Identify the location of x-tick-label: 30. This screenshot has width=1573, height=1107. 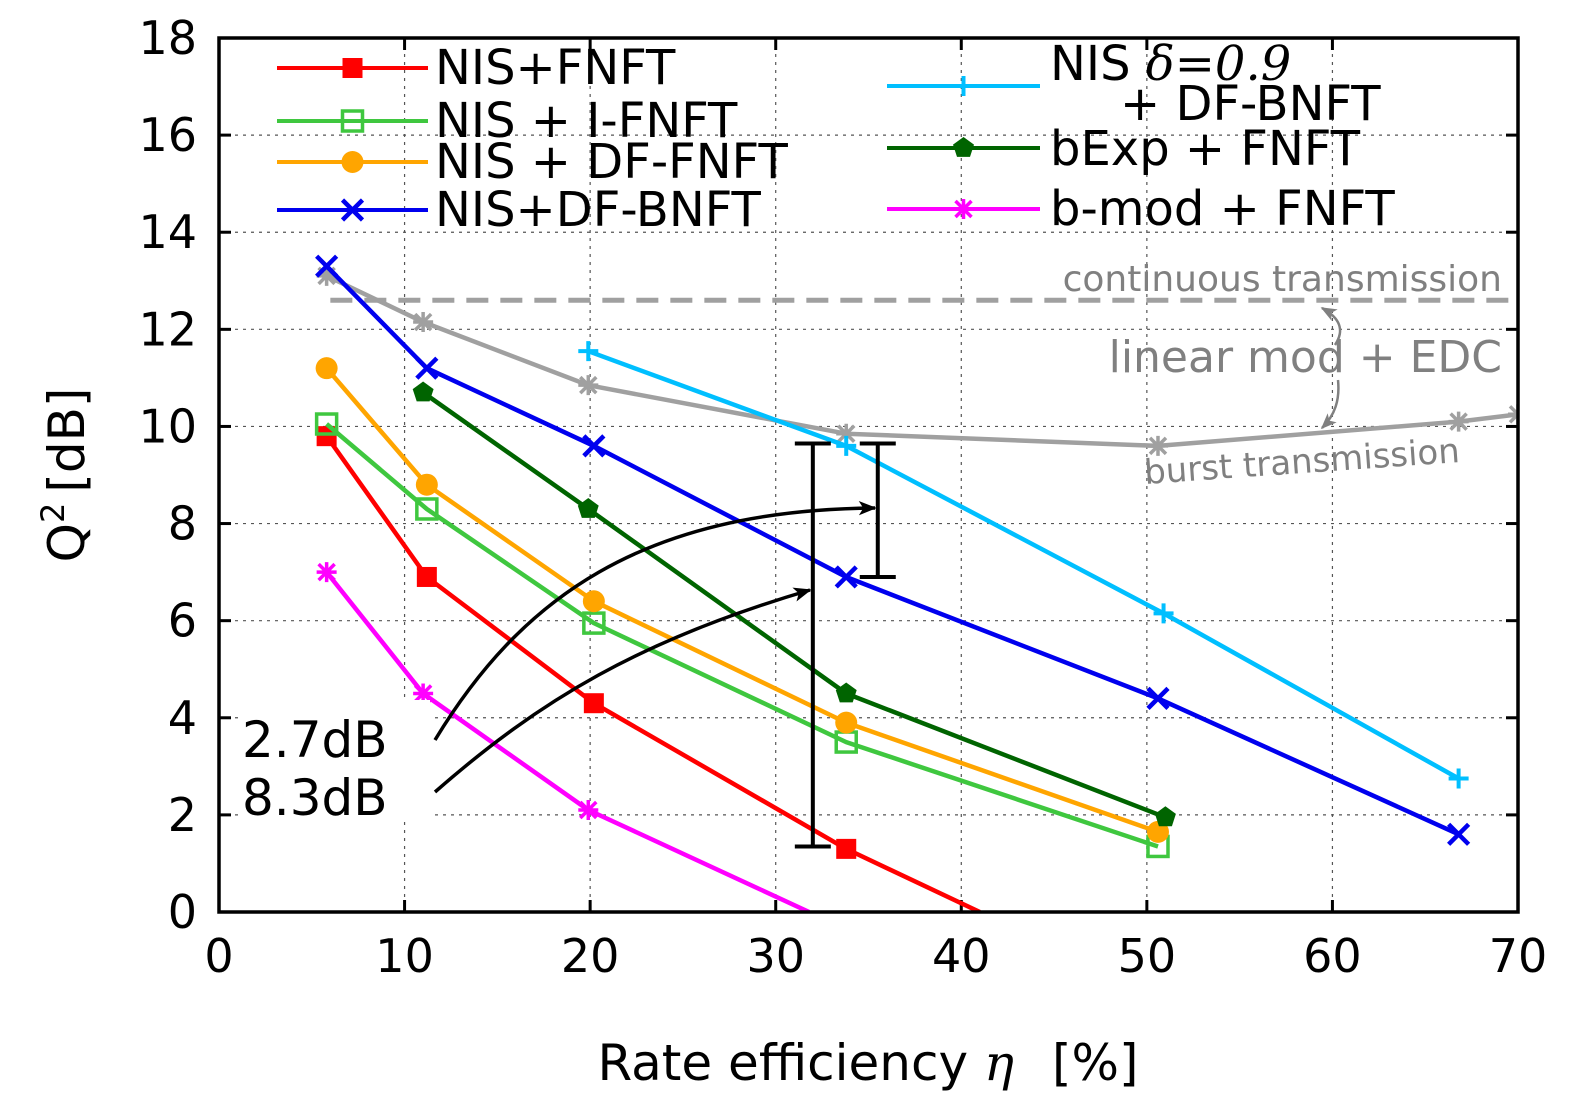
(775, 956).